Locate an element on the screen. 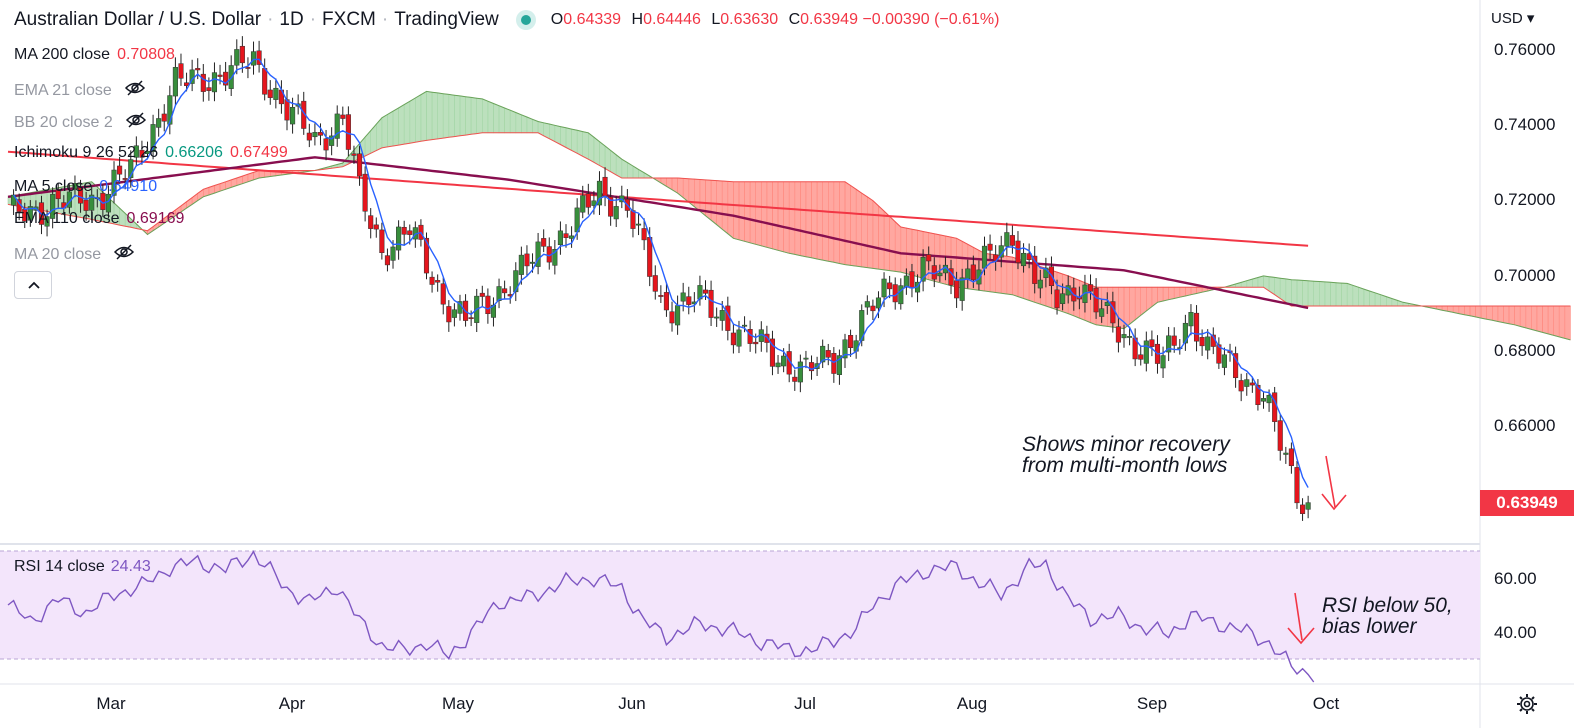 This screenshot has width=1574, height=728. legend-bb: BB 20 close 2 is located at coordinates (80, 122).